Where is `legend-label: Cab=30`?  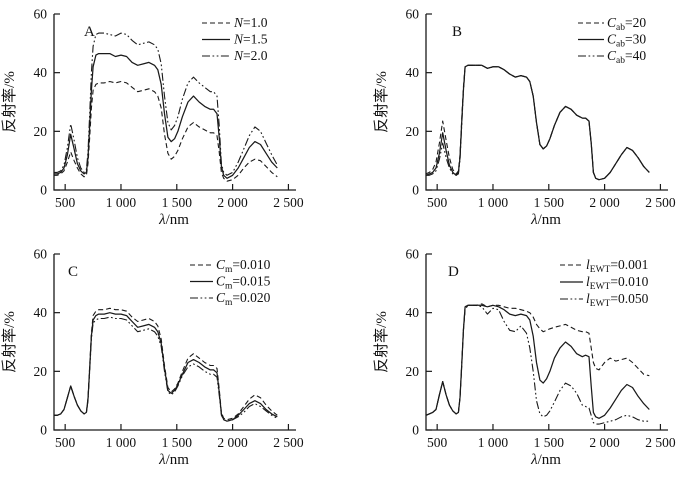 legend-label: Cab=30 is located at coordinates (626, 41).